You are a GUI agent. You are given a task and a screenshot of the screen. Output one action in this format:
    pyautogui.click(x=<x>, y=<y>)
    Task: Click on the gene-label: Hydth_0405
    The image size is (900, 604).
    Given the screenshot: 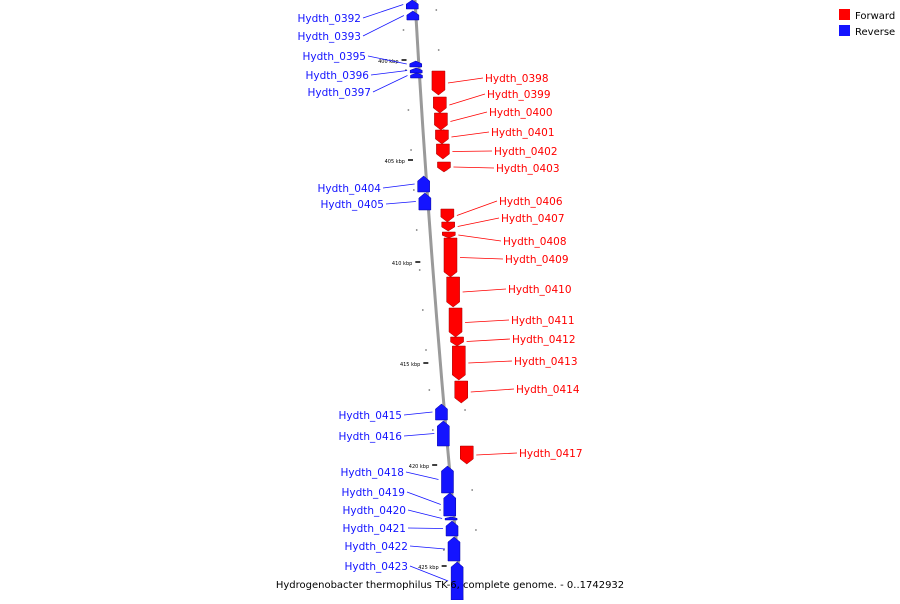 What is the action you would take?
    pyautogui.click(x=352, y=205)
    